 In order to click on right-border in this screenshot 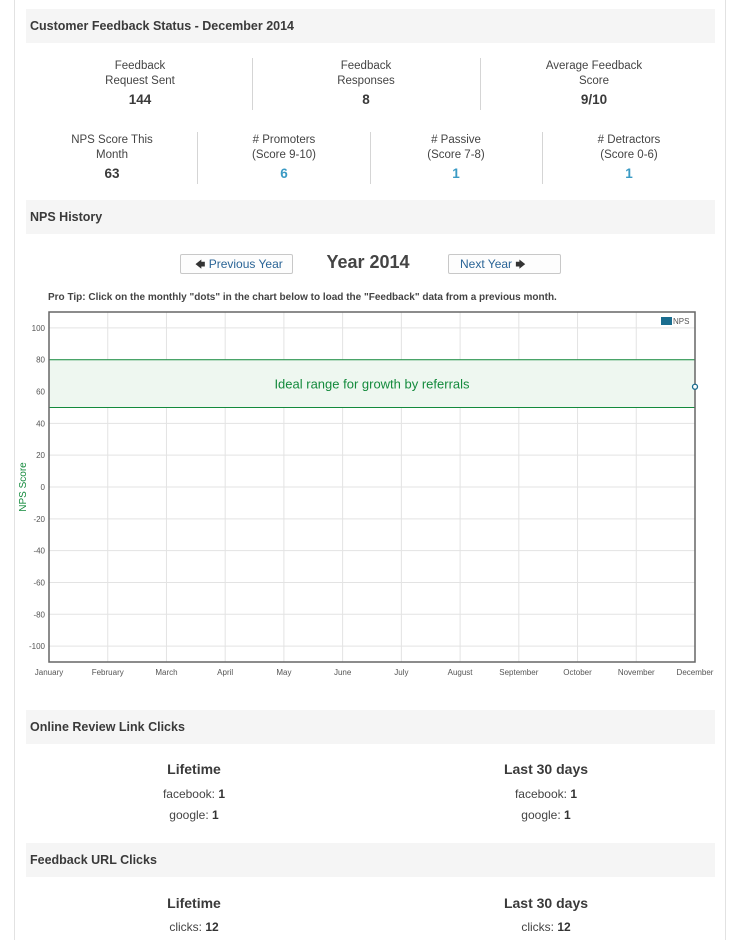, I will do `click(725, 470)`.